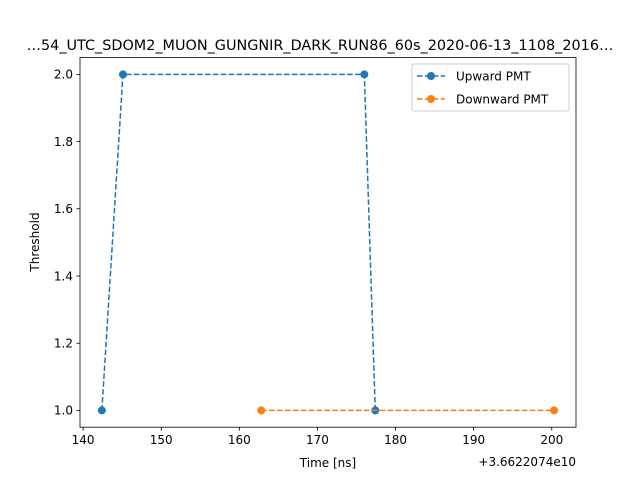  Describe the element at coordinates (502, 99) in the screenshot. I see `legend-label: Downward PMT` at that location.